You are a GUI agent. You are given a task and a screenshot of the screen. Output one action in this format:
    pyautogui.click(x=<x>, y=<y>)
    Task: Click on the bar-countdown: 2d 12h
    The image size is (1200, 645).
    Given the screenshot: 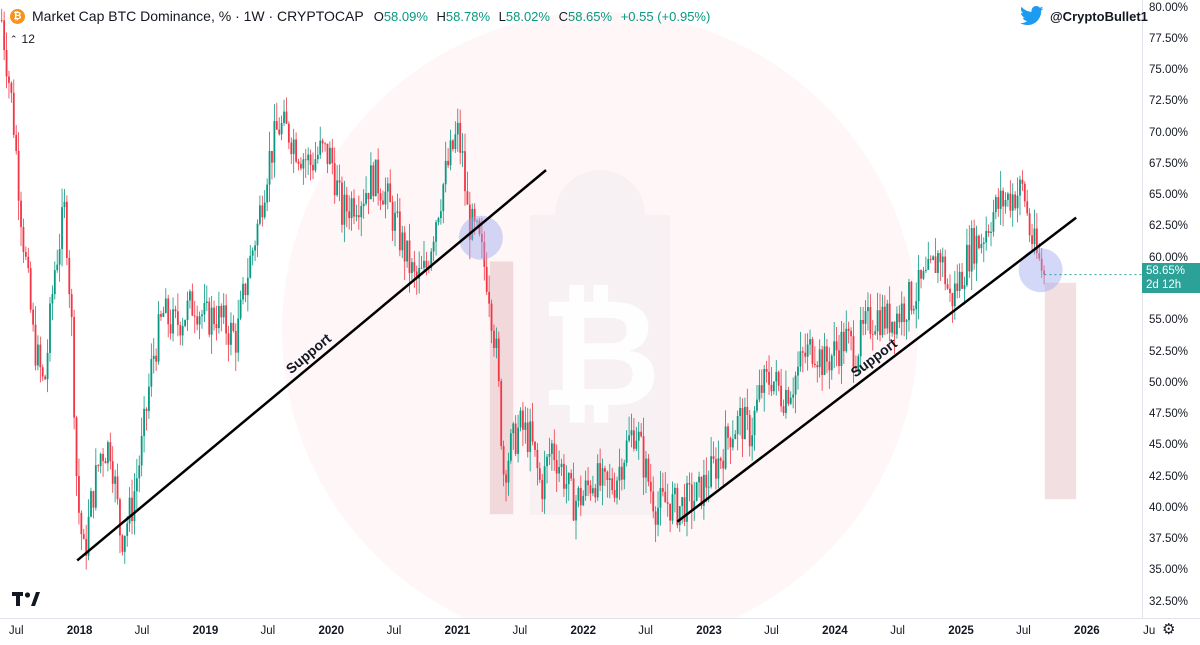 What is the action you would take?
    pyautogui.click(x=1164, y=285)
    